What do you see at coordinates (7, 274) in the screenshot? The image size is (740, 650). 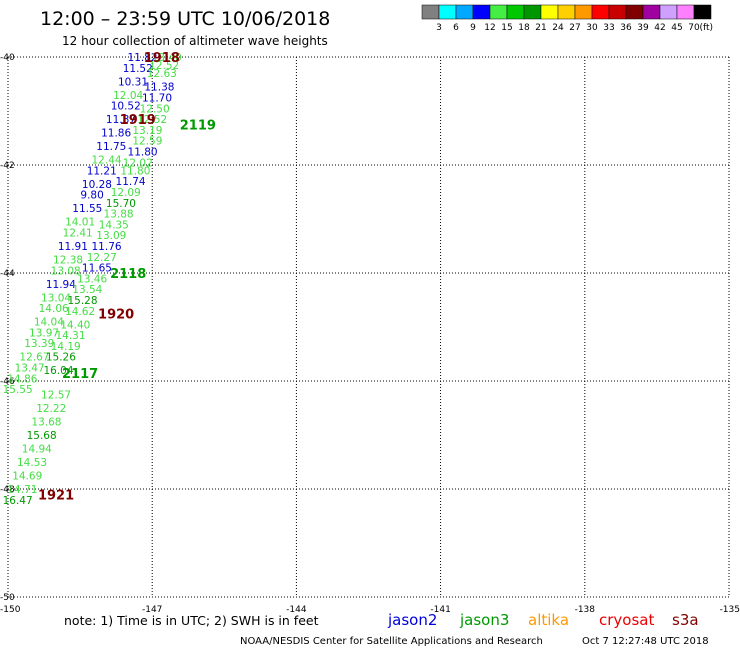 I see `y-tick-label: -44` at bounding box center [7, 274].